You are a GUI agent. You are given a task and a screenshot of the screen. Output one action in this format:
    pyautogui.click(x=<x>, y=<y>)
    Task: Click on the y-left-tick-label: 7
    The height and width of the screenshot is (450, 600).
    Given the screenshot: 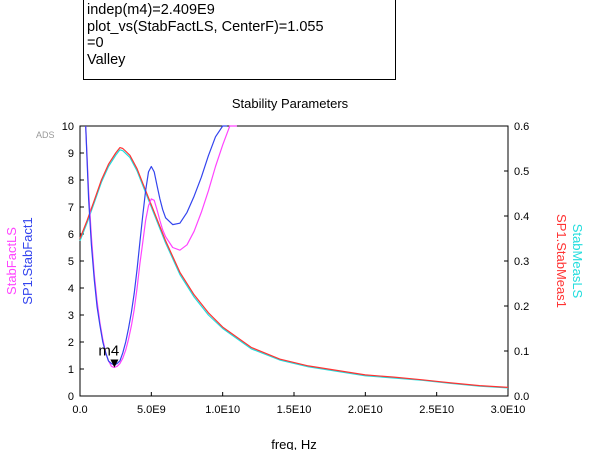 What is the action you would take?
    pyautogui.click(x=71, y=208)
    